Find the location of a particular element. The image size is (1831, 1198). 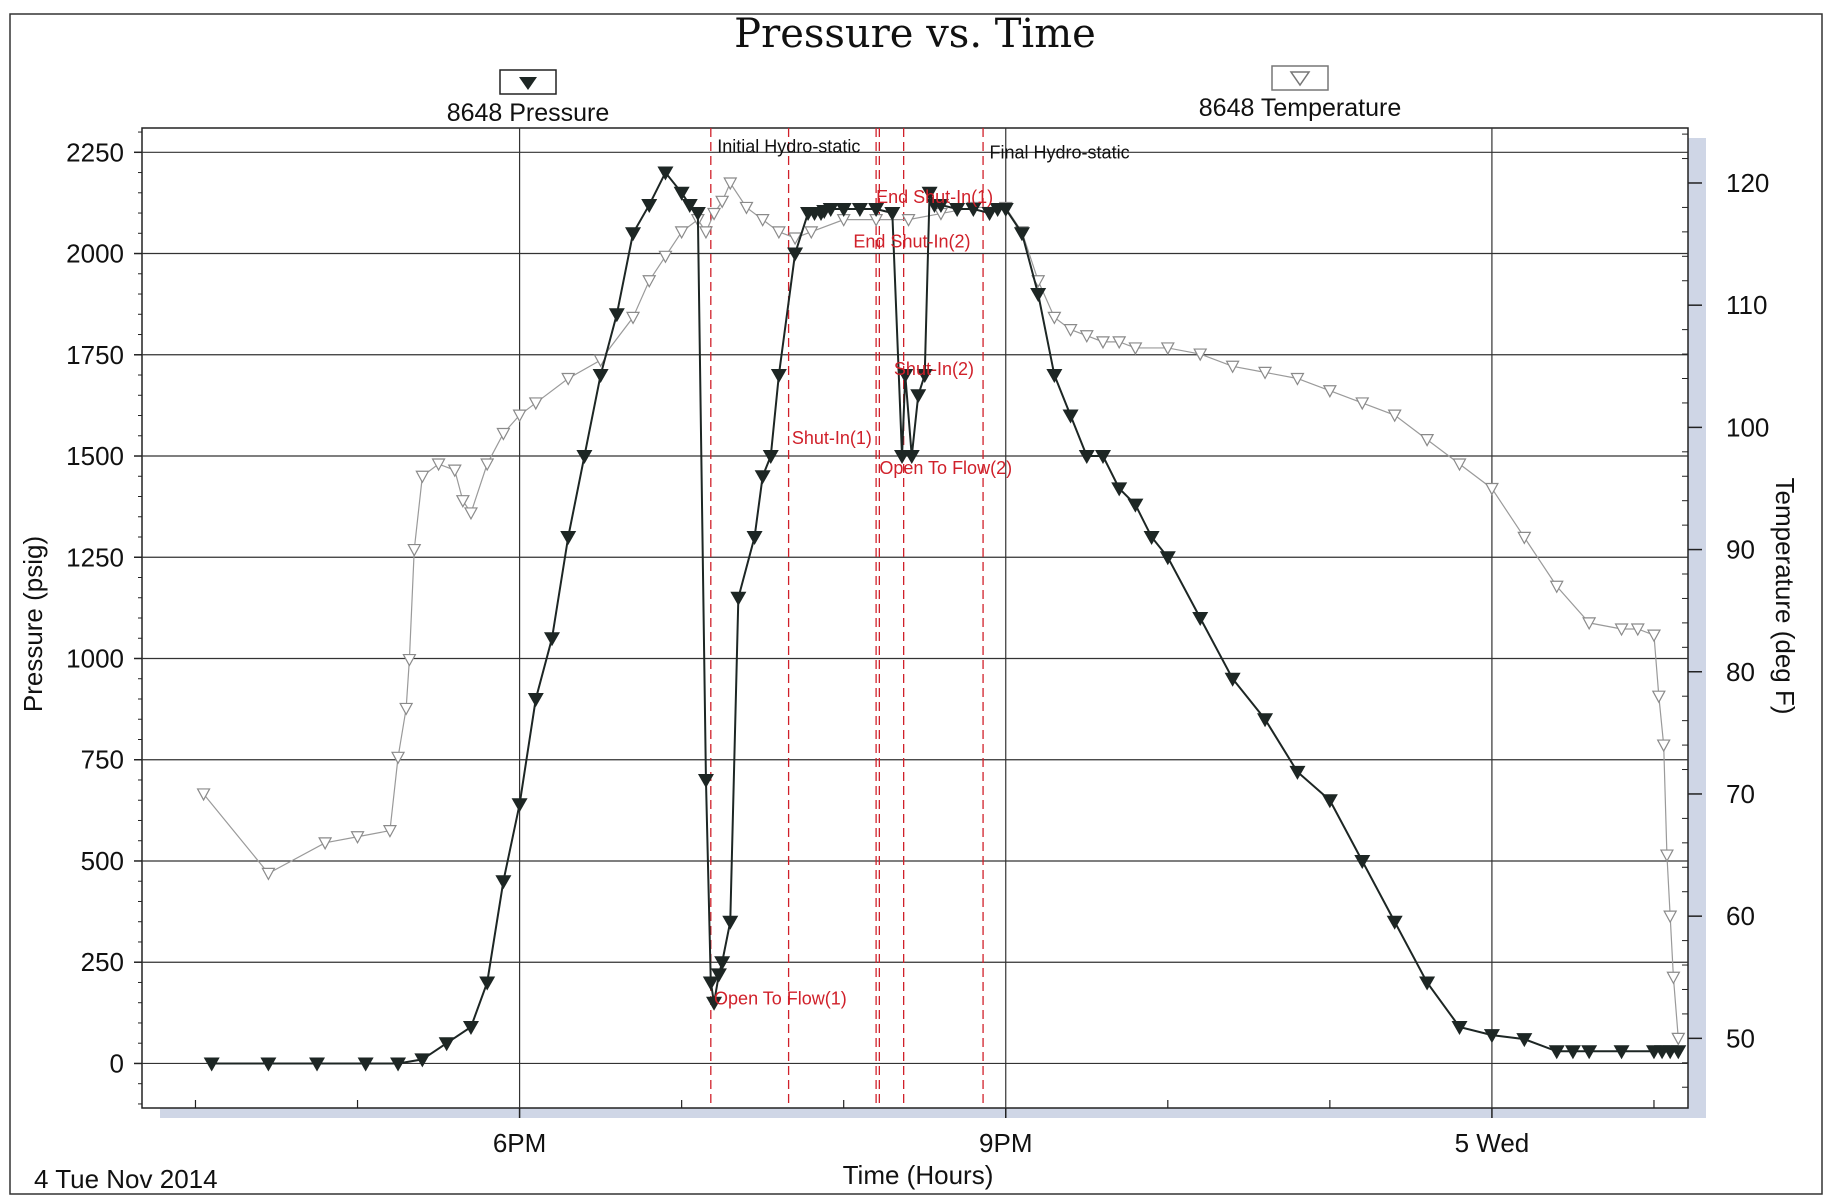

x-tick-label: 5 Wed is located at coordinates (1492, 1143).